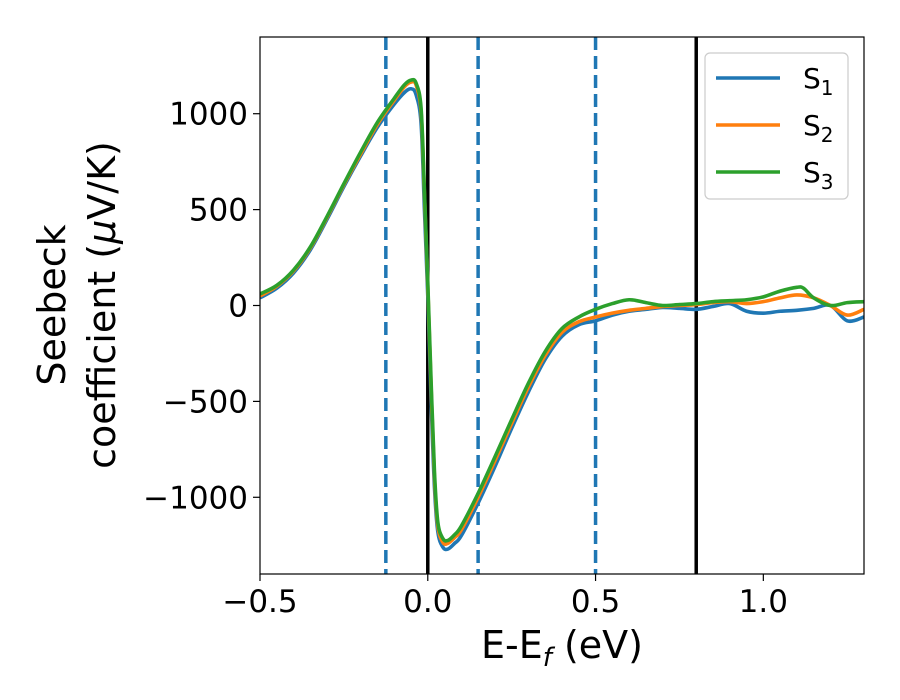 This screenshot has width=900, height=700. I want to click on x-tick-label: 0.0, so click(427, 602).